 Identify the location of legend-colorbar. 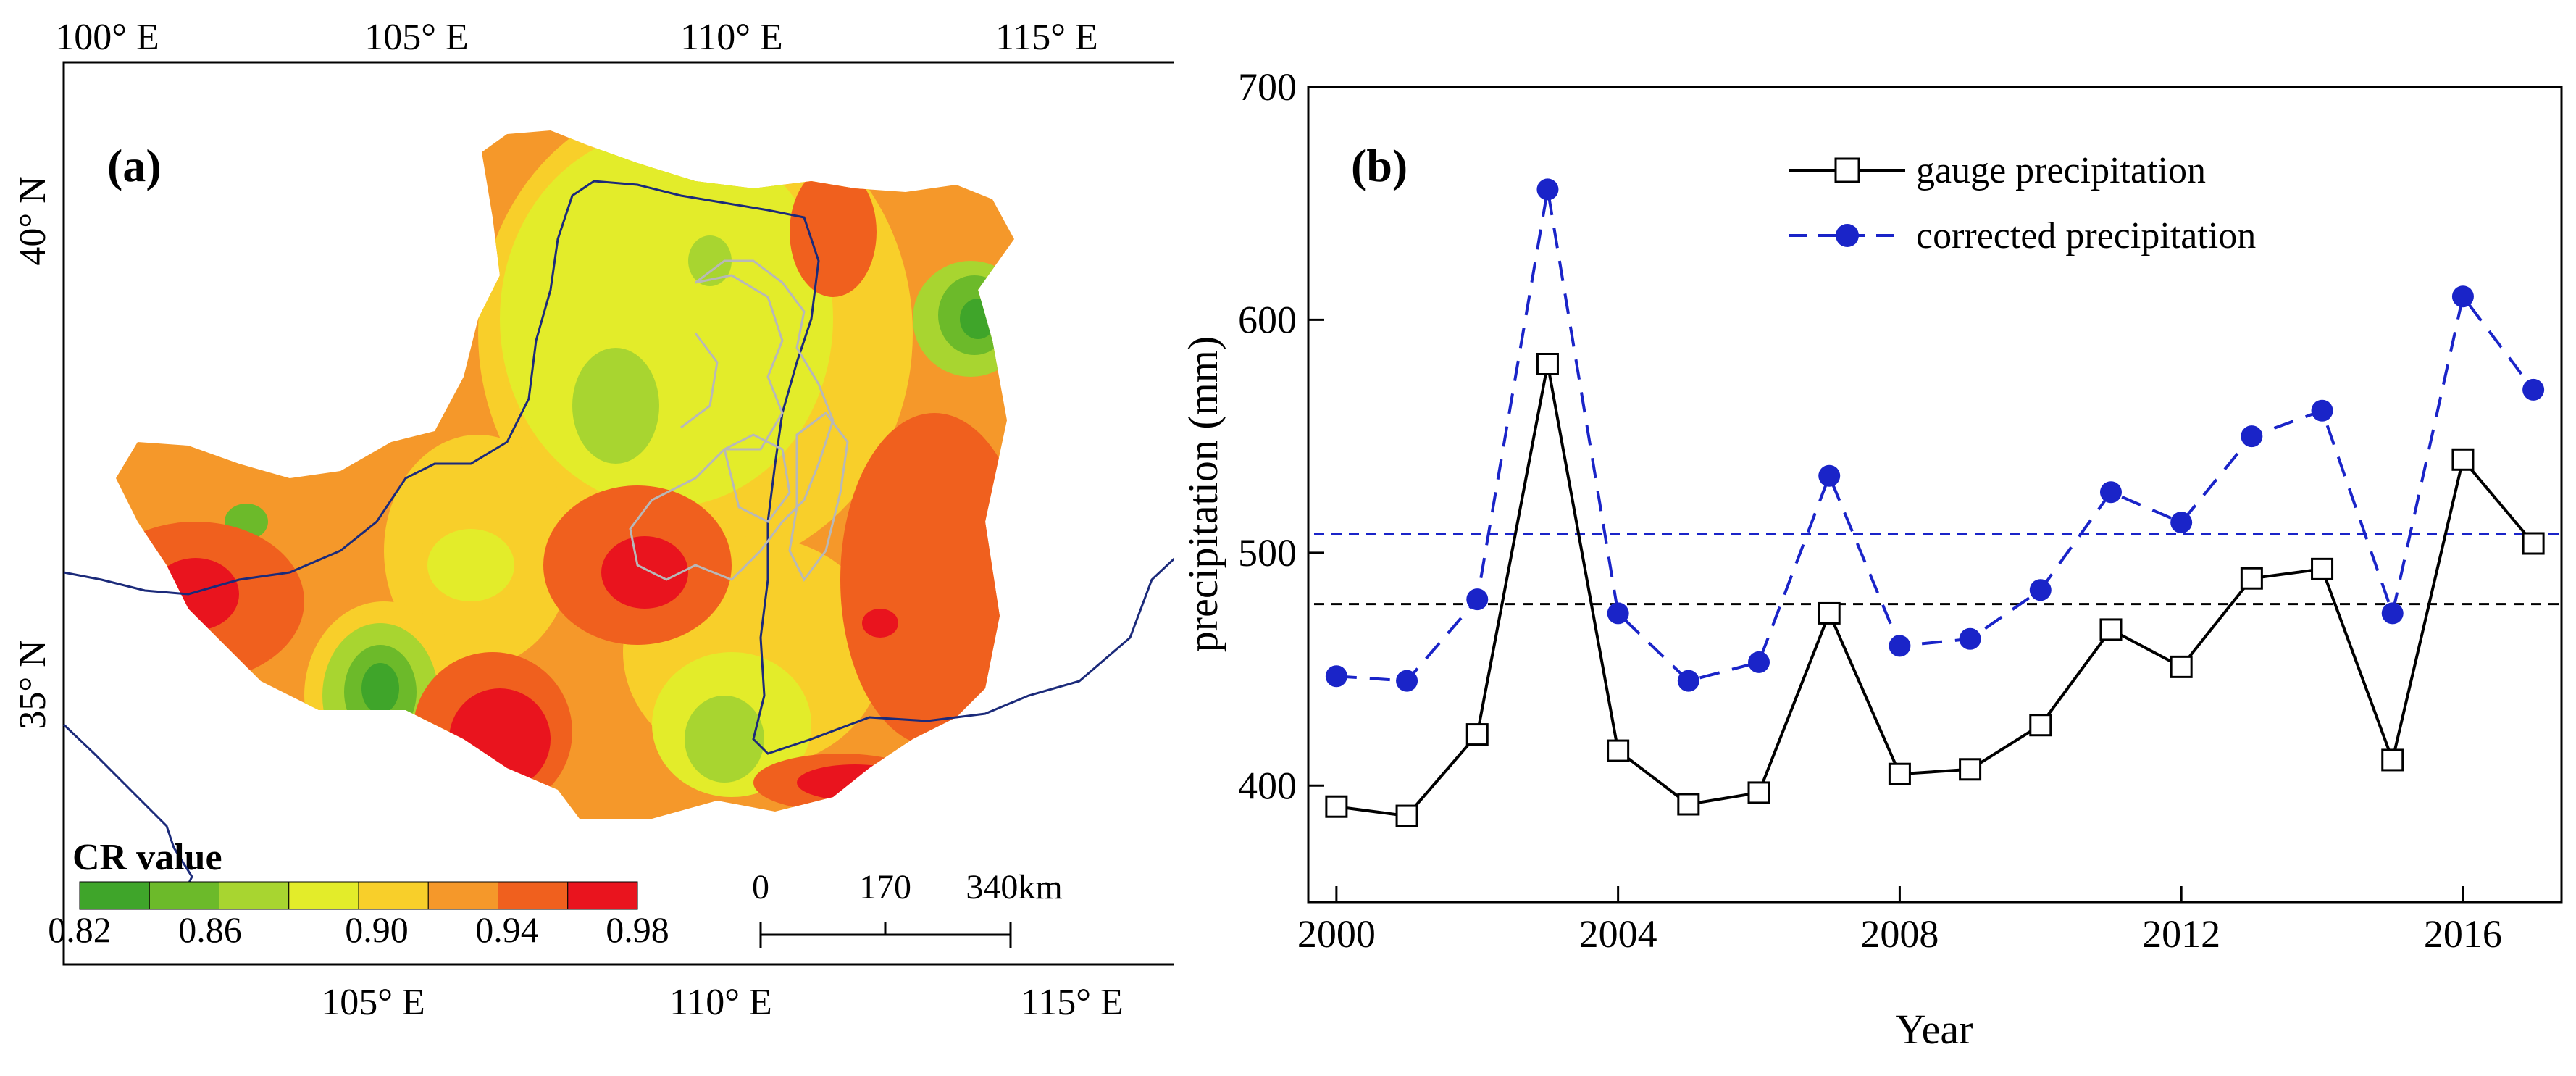
(358, 895).